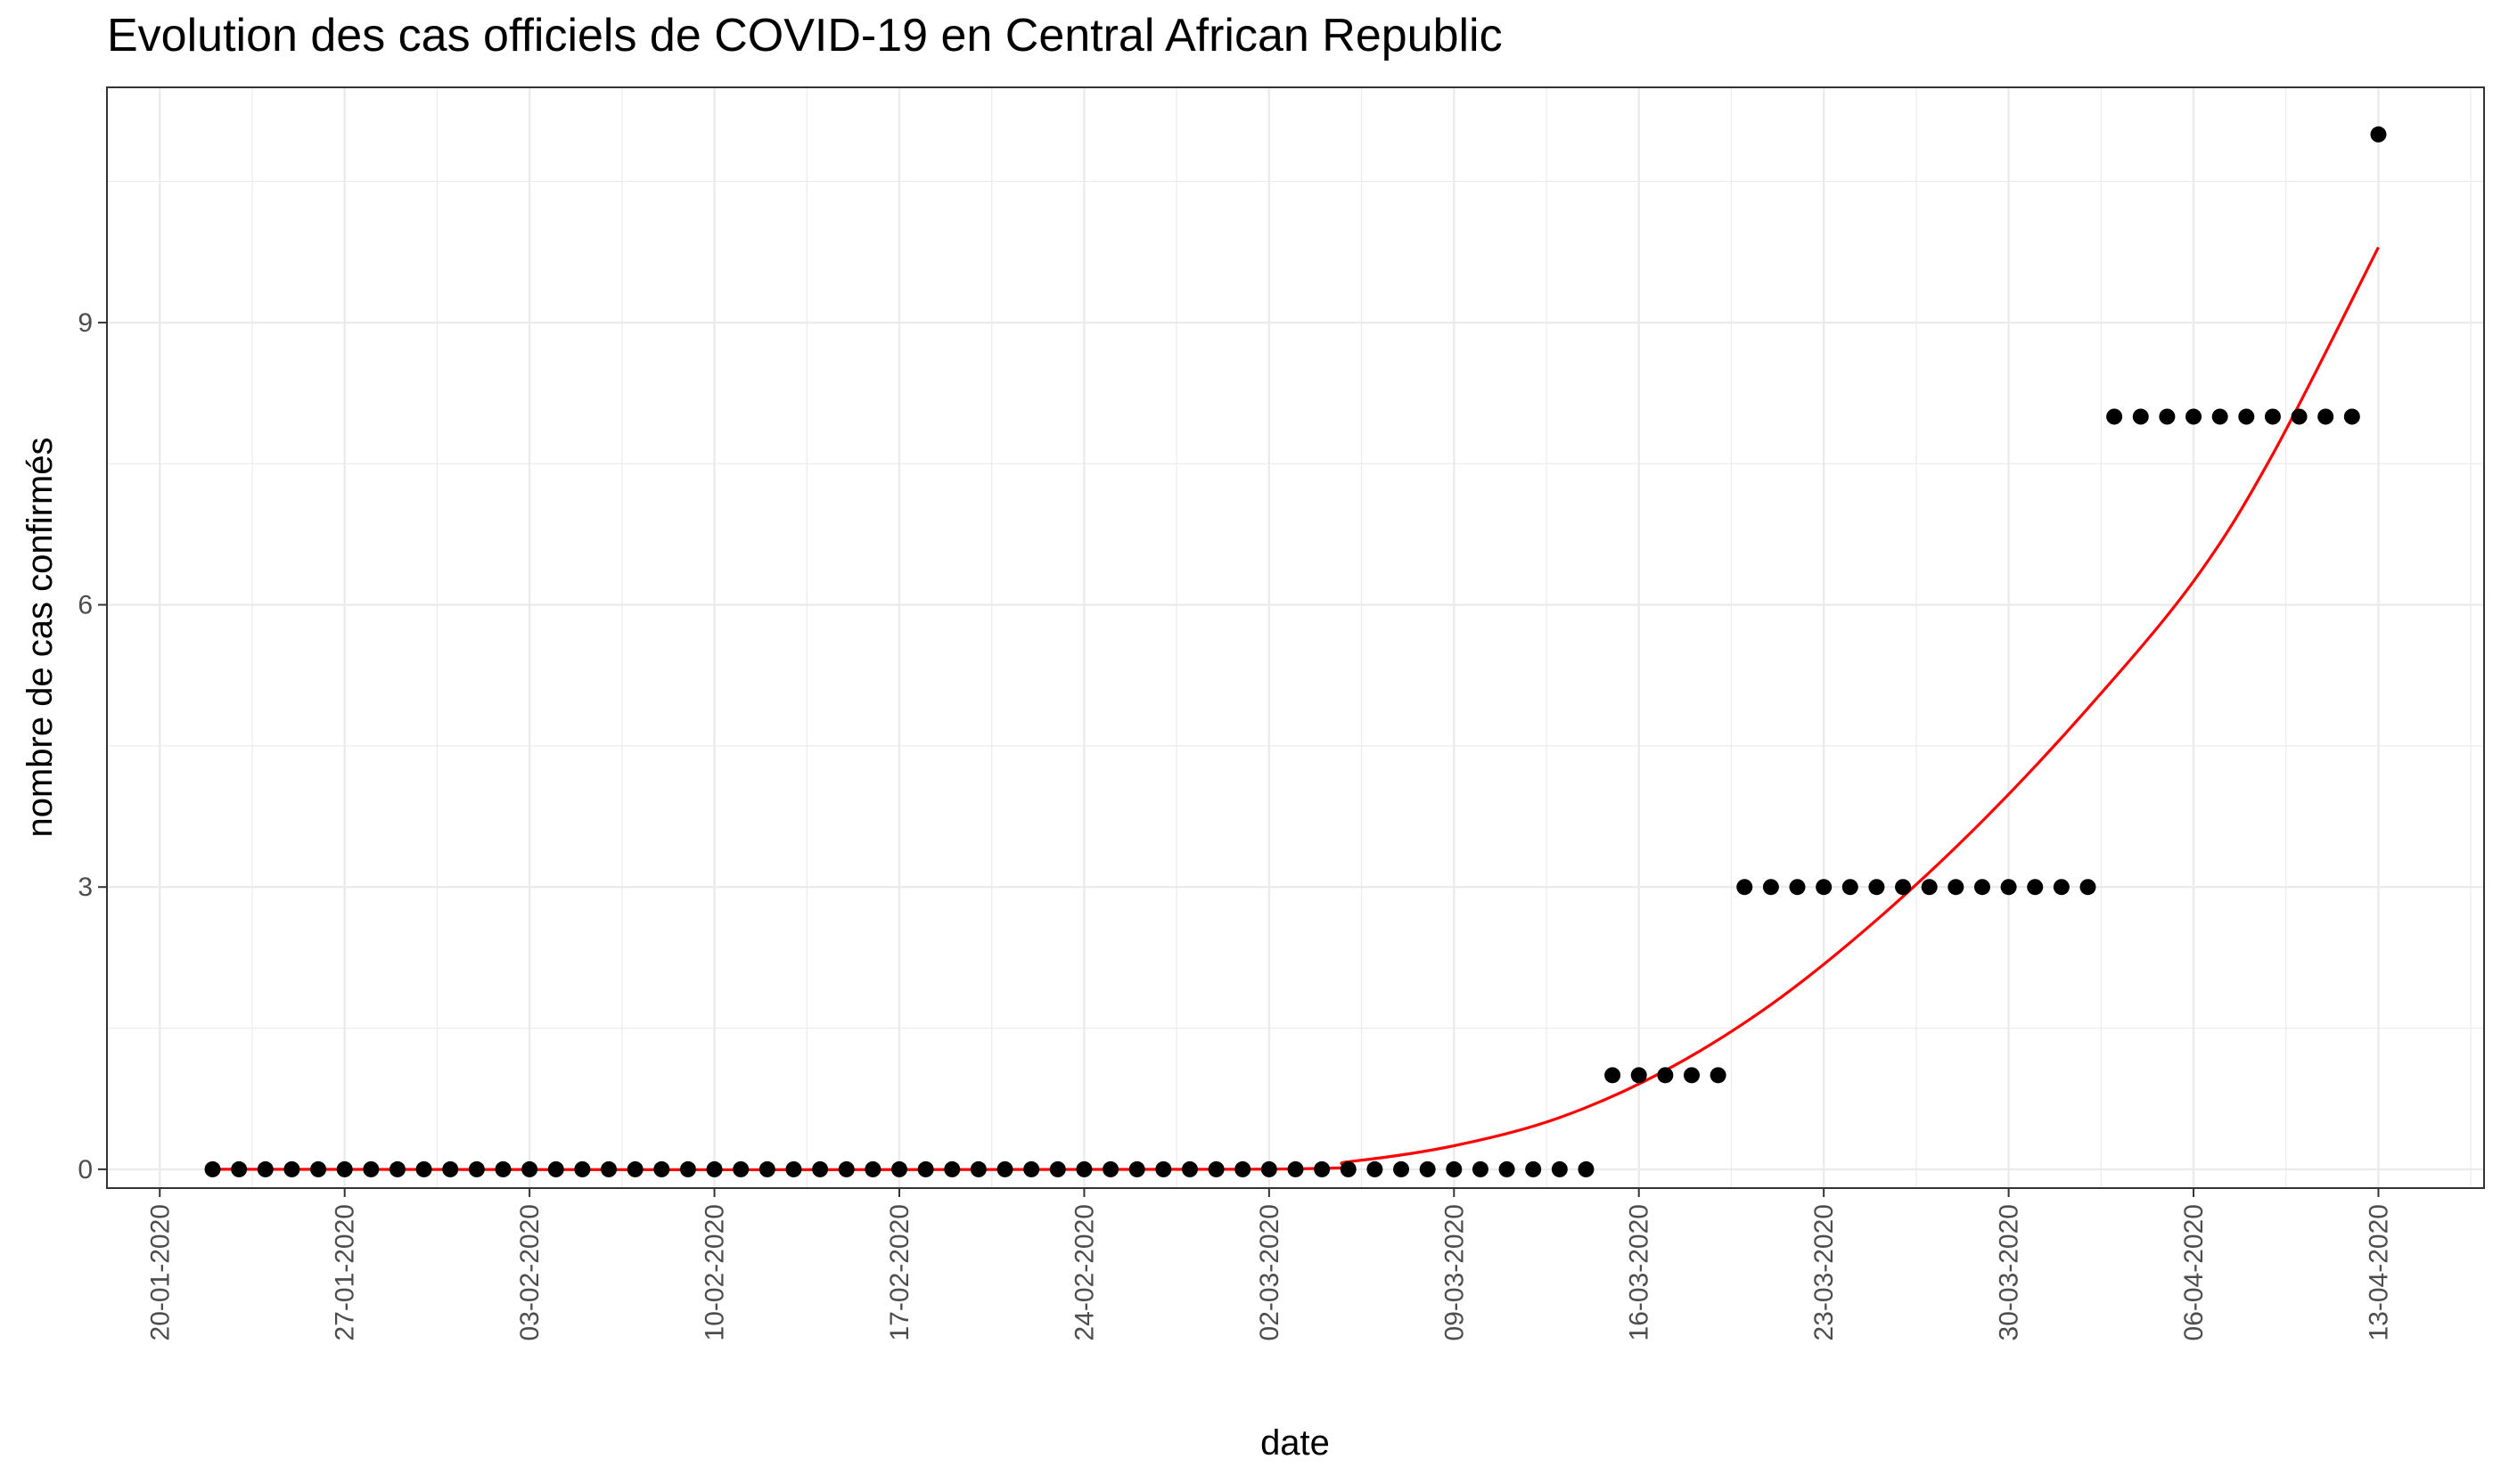  I want to click on x-tick-label: 17-02-2020, so click(899, 1272).